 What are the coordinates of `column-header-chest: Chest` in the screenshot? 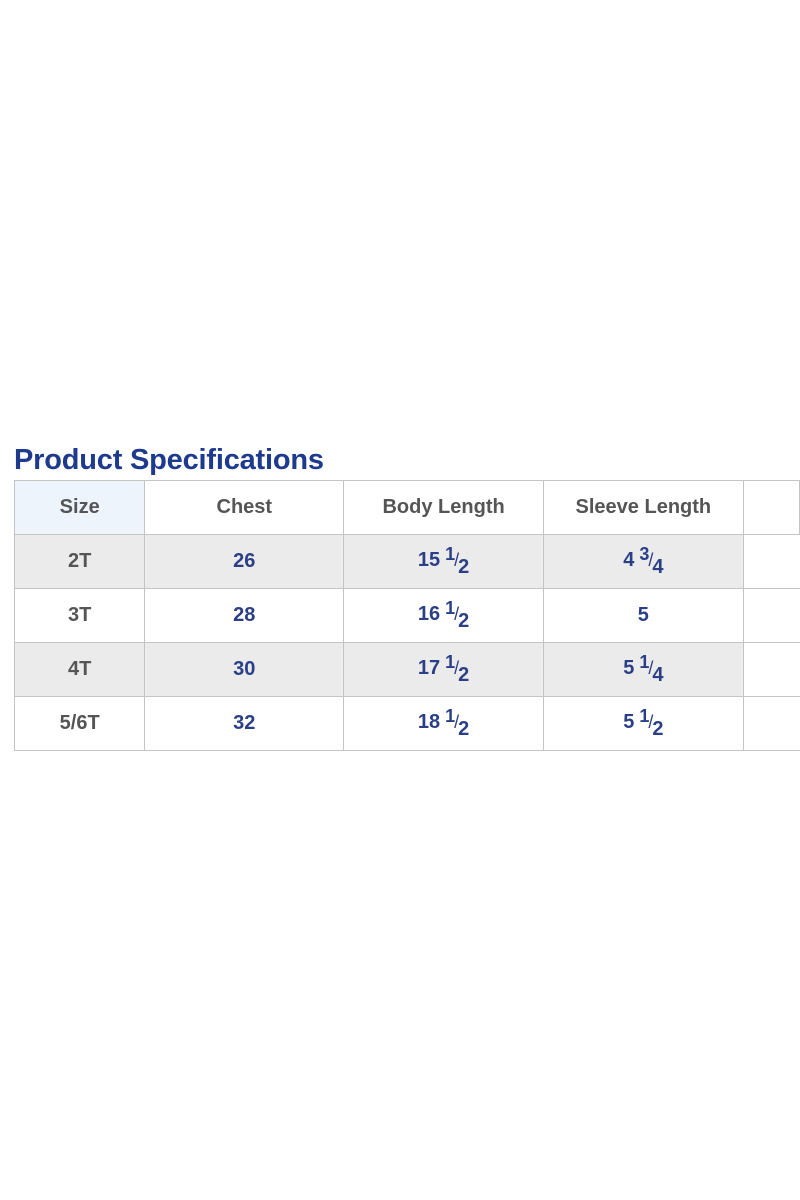 It's located at (244, 507).